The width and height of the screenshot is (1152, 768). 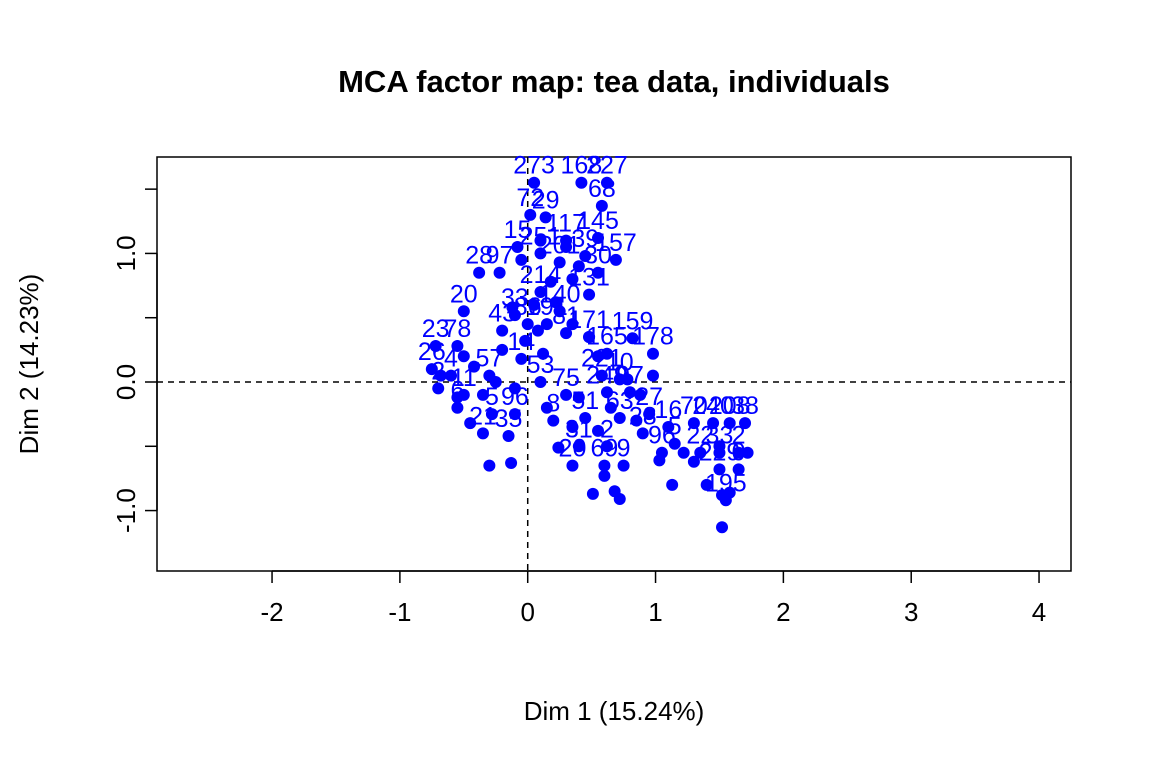 What do you see at coordinates (518, 230) in the screenshot?
I see `point-label: 15` at bounding box center [518, 230].